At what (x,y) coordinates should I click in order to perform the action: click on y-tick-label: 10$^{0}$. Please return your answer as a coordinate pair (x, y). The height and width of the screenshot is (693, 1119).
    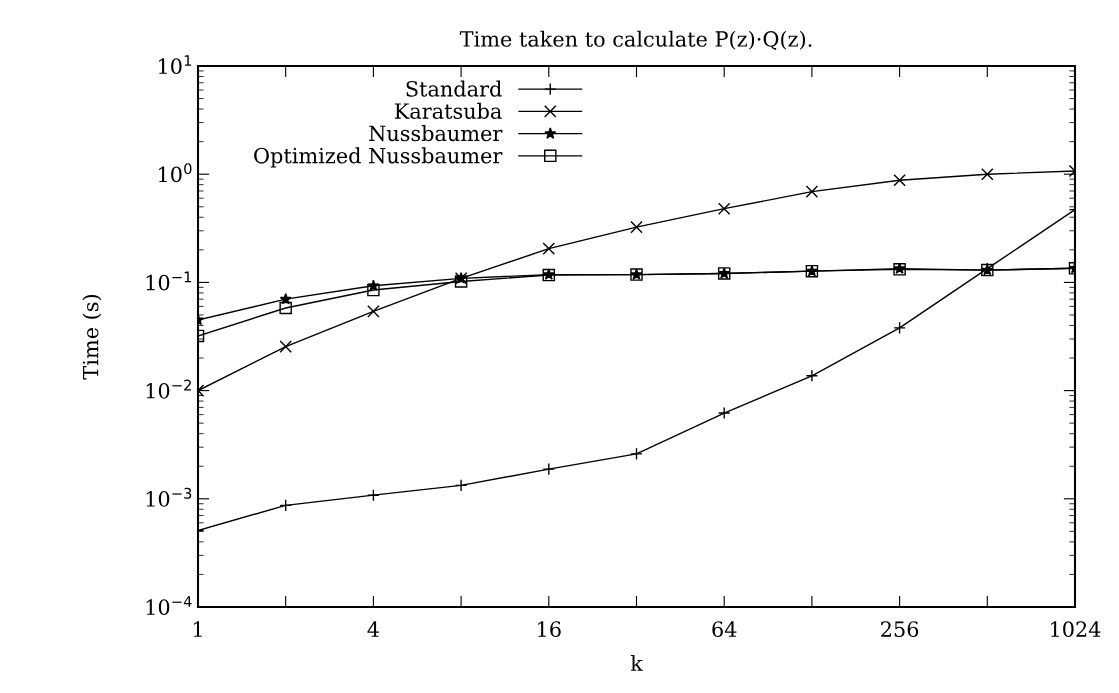
    Looking at the image, I should click on (175, 173).